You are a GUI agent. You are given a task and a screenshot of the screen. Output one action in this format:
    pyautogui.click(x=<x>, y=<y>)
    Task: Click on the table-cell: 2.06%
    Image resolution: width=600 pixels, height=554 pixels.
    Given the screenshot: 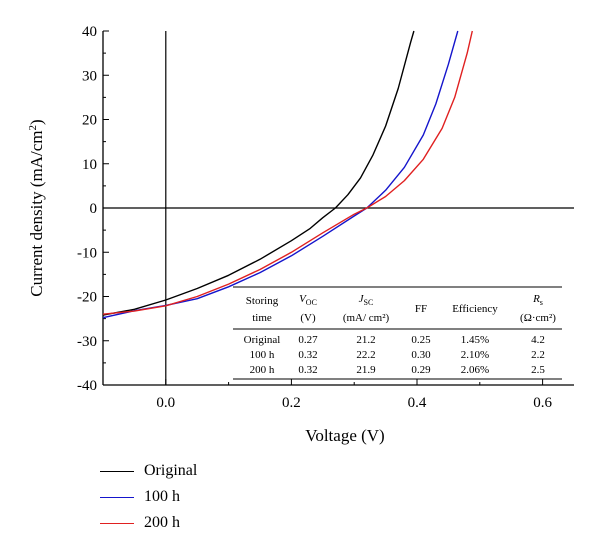 What is the action you would take?
    pyautogui.click(x=475, y=370)
    